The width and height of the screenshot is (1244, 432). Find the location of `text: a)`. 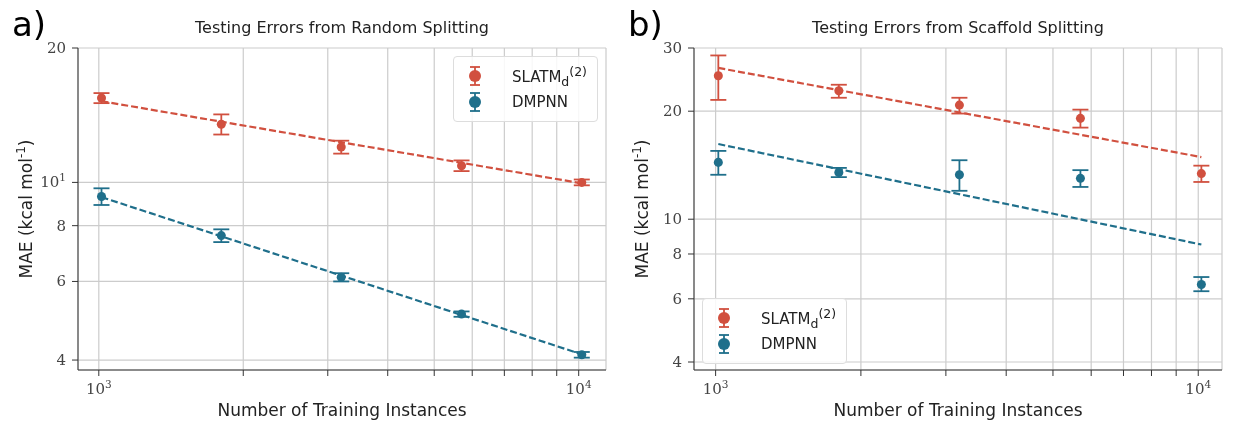

text: a) is located at coordinates (29, 24).